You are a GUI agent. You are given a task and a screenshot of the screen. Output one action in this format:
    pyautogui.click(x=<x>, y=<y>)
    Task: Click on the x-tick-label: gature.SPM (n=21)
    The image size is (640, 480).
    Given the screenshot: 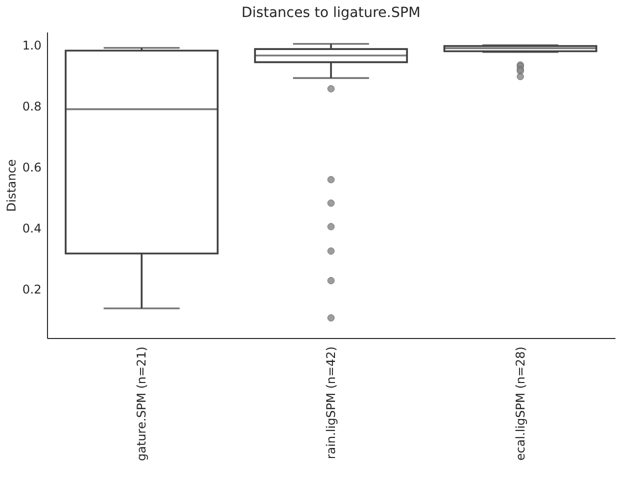 What is the action you would take?
    pyautogui.click(x=141, y=403)
    